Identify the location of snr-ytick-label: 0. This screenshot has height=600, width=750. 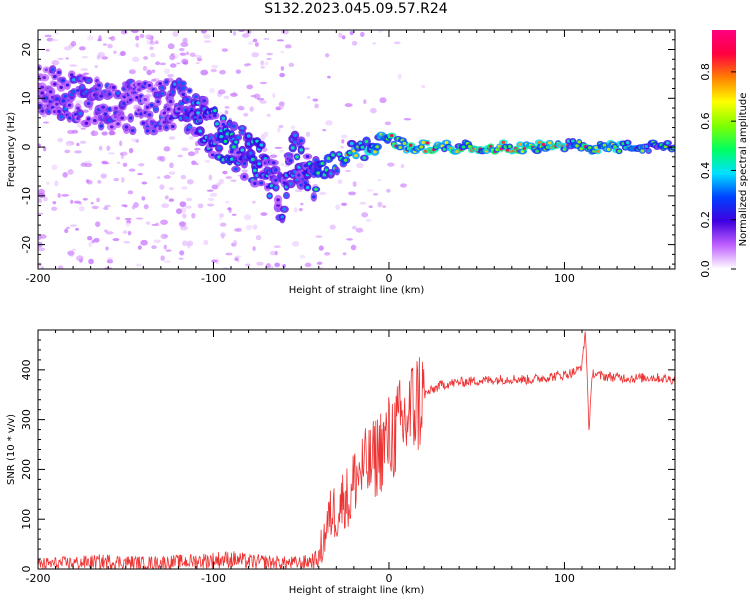
(26, 569).